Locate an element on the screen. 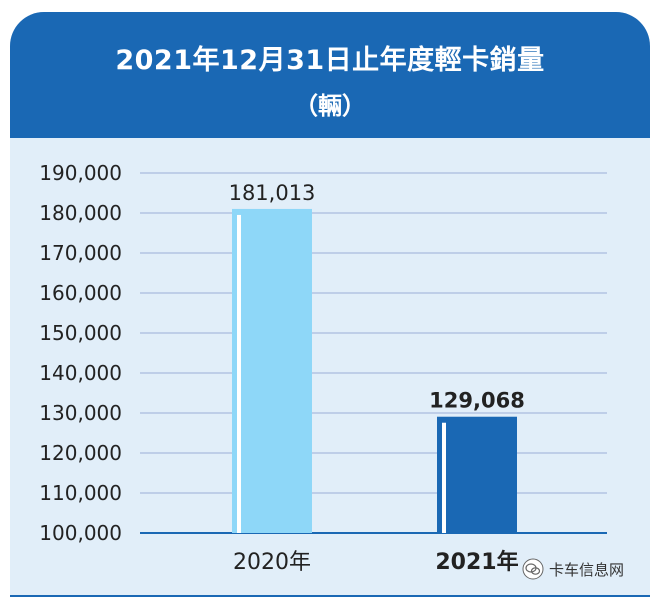  chart-title: 2021年12月31日止年度輕卡銷量 is located at coordinates (330, 60).